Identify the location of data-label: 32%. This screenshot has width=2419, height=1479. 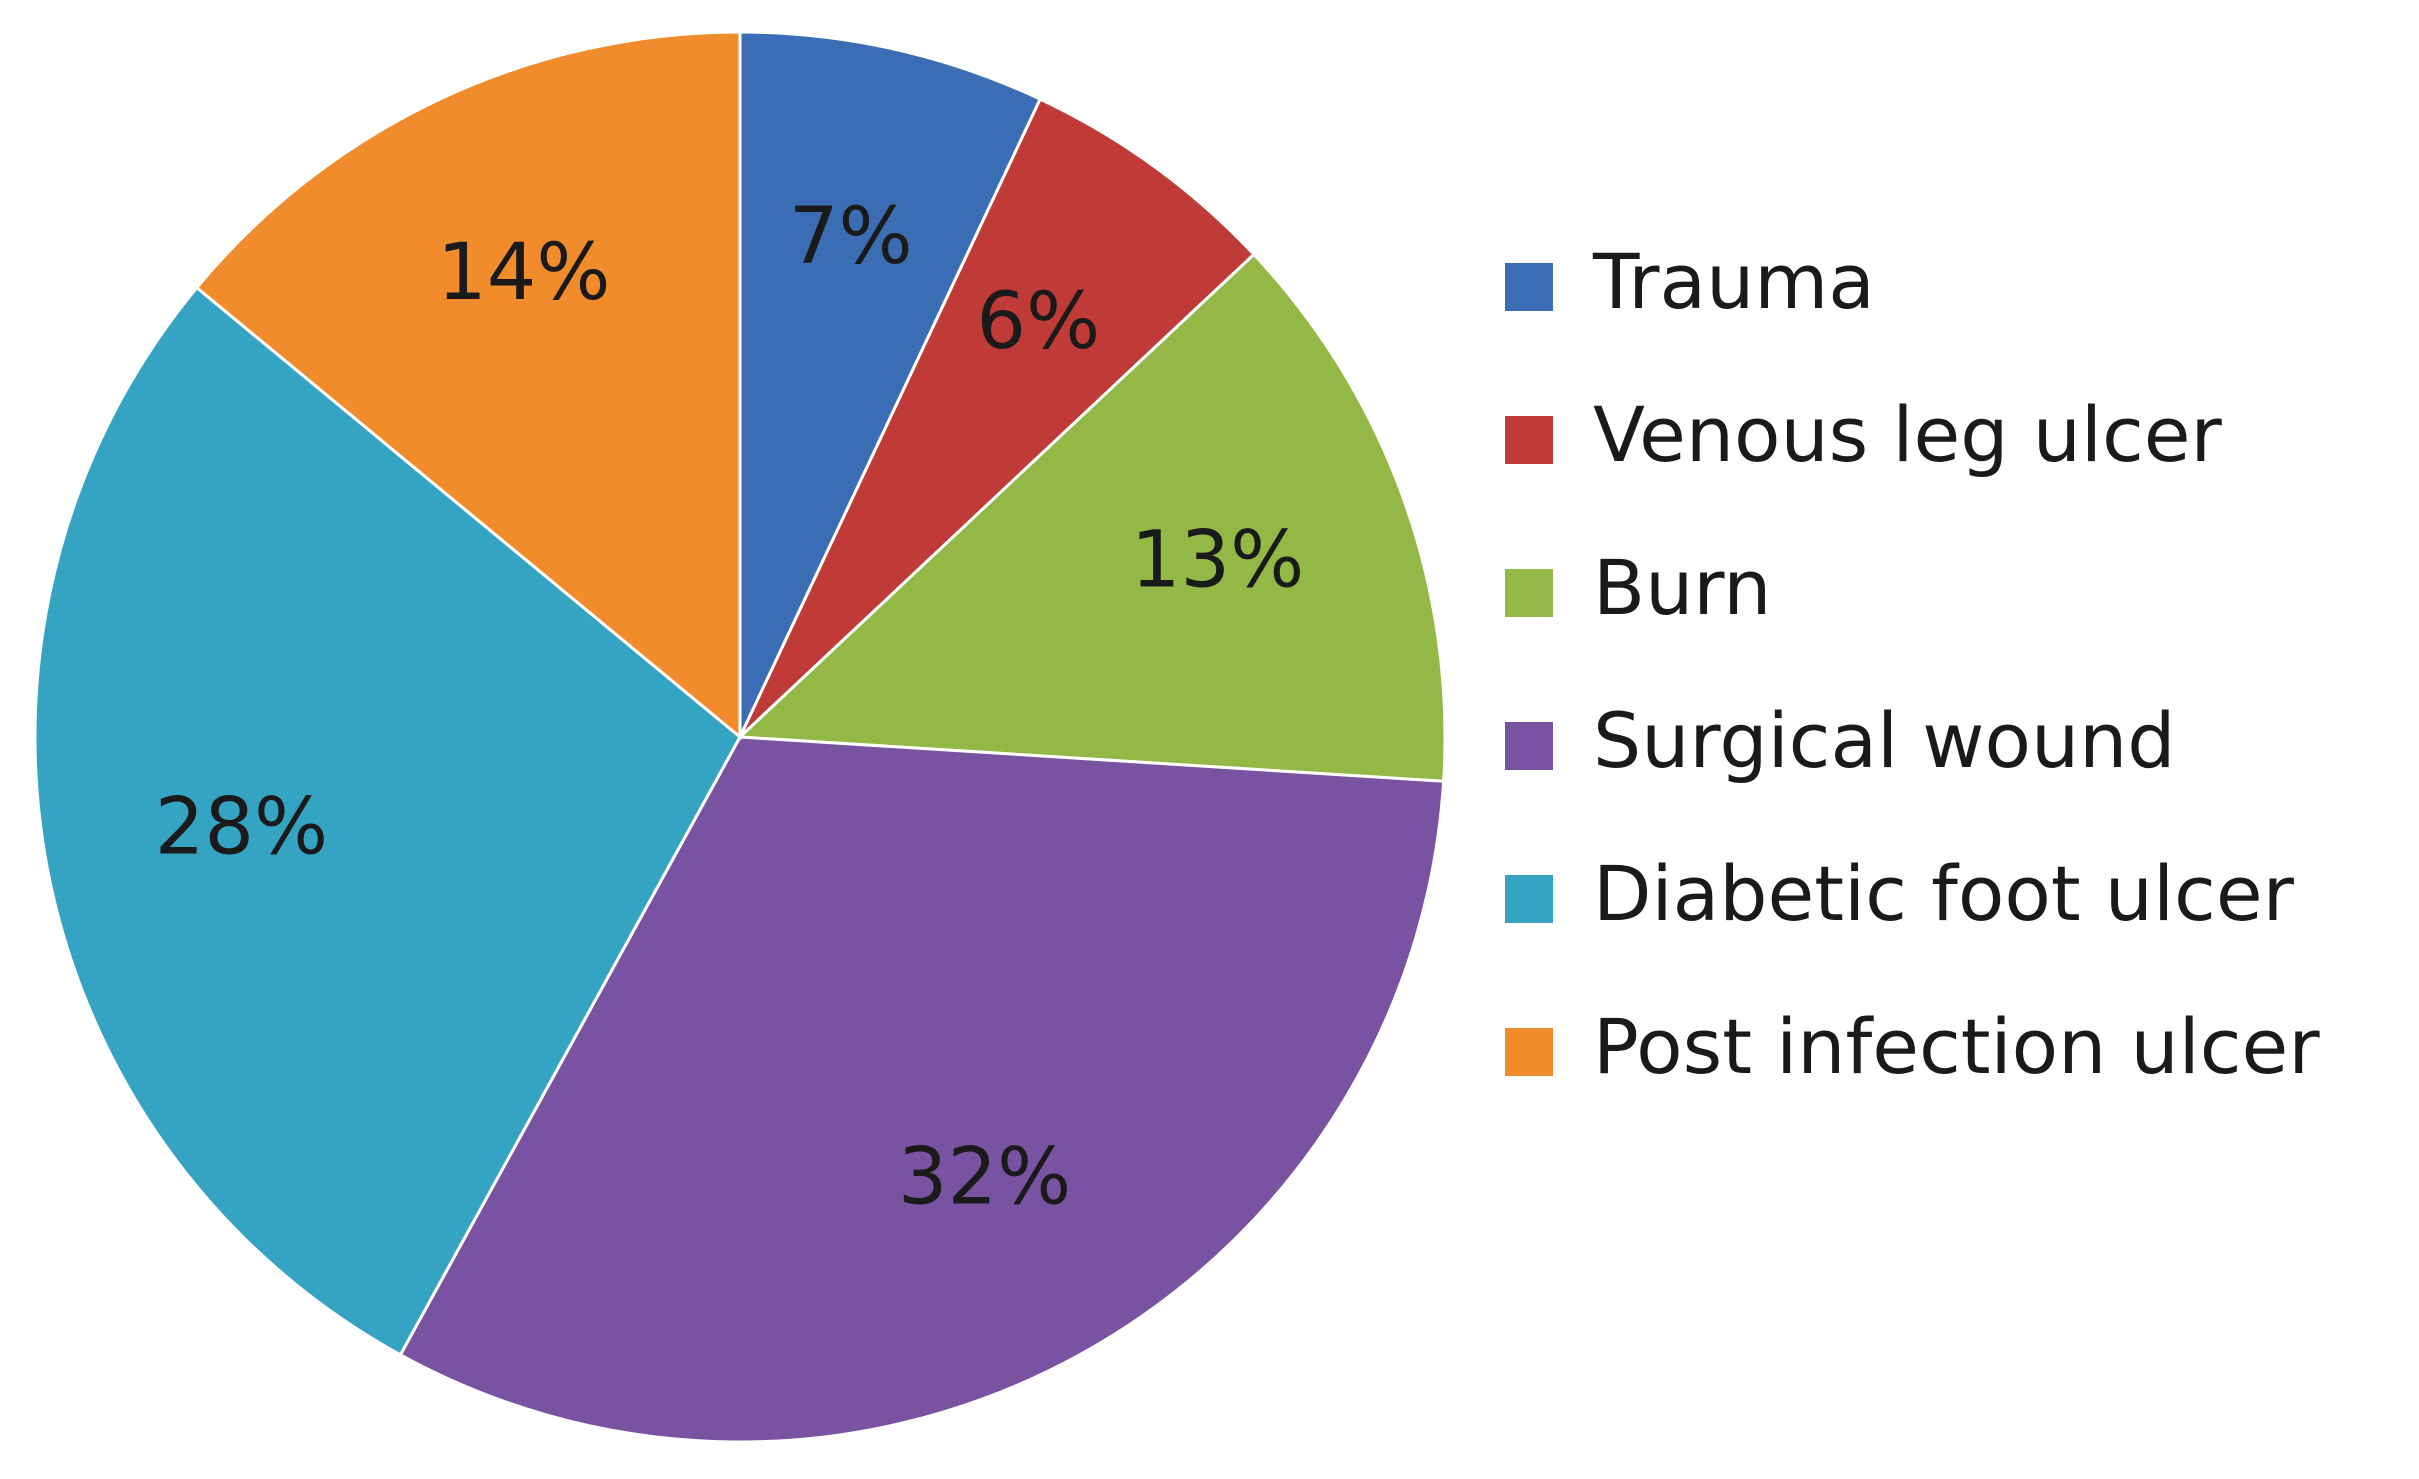
(984, 1177).